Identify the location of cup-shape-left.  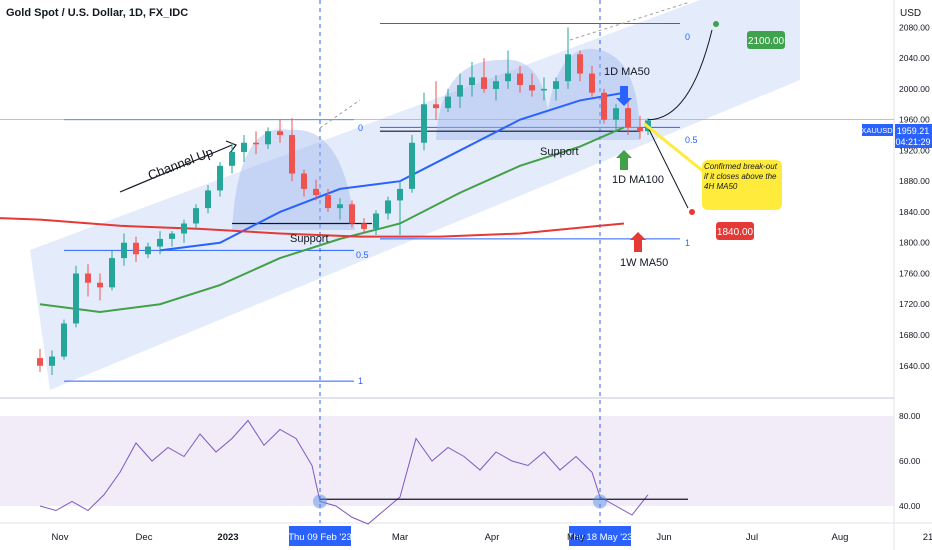
(293, 179).